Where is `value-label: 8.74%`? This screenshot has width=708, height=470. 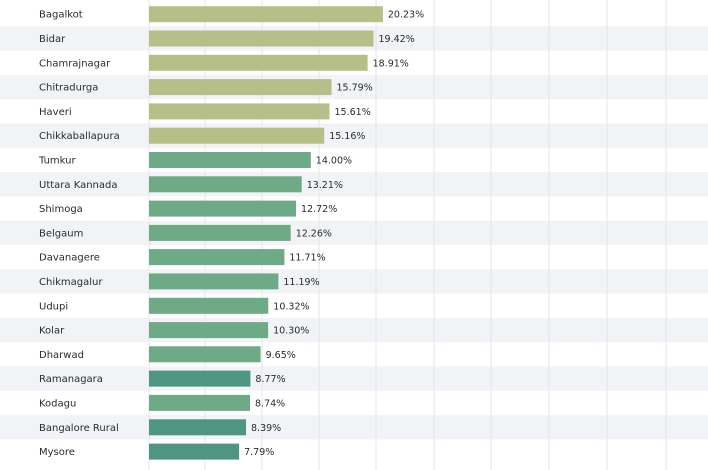
value-label: 8.74% is located at coordinates (270, 403).